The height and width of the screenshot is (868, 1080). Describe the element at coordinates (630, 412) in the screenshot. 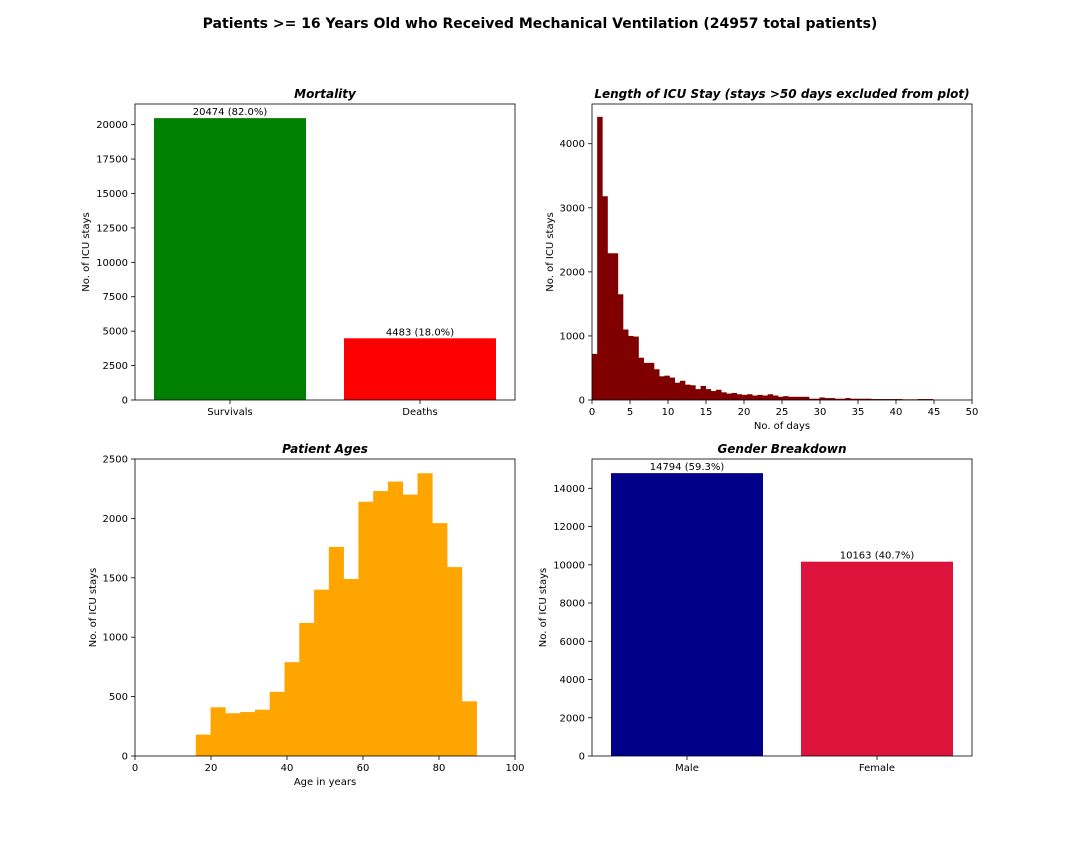

I see `x-tick-label: 5` at that location.